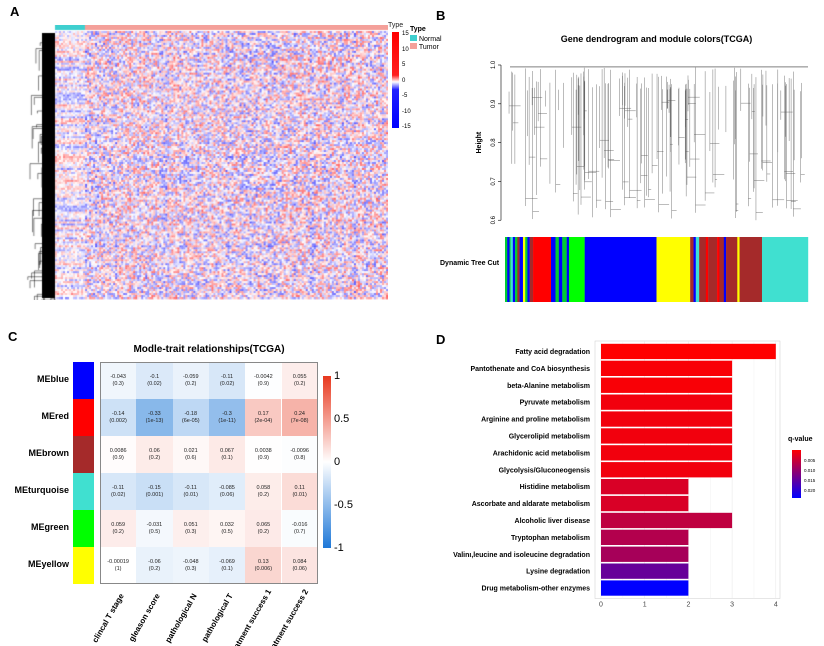 The image size is (824, 646). Describe the element at coordinates (190, 565) in the screenshot. I see `correlation-cell: -0.048 (0.3)` at that location.